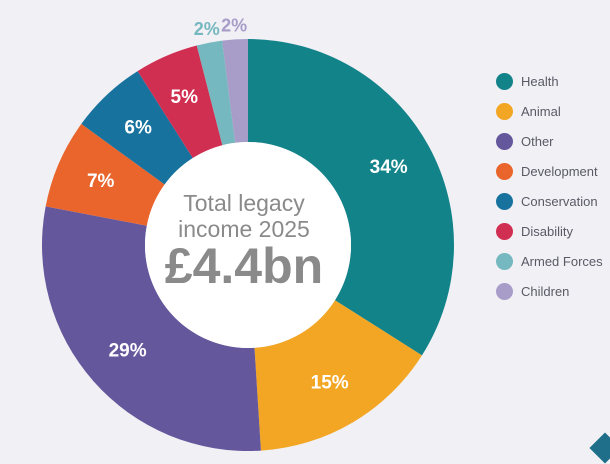  I want to click on legend-label: Conservation, so click(559, 201).